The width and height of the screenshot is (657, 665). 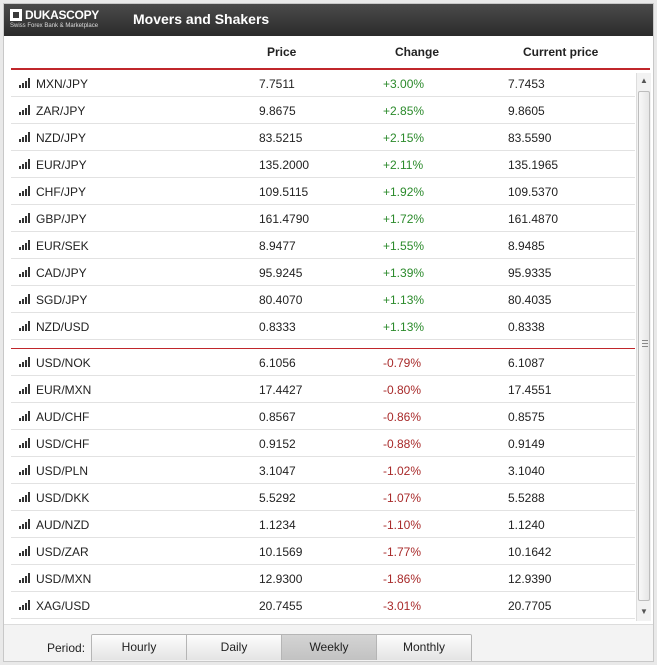 What do you see at coordinates (139, 647) in the screenshot?
I see `period-hourly-button: Hourly` at bounding box center [139, 647].